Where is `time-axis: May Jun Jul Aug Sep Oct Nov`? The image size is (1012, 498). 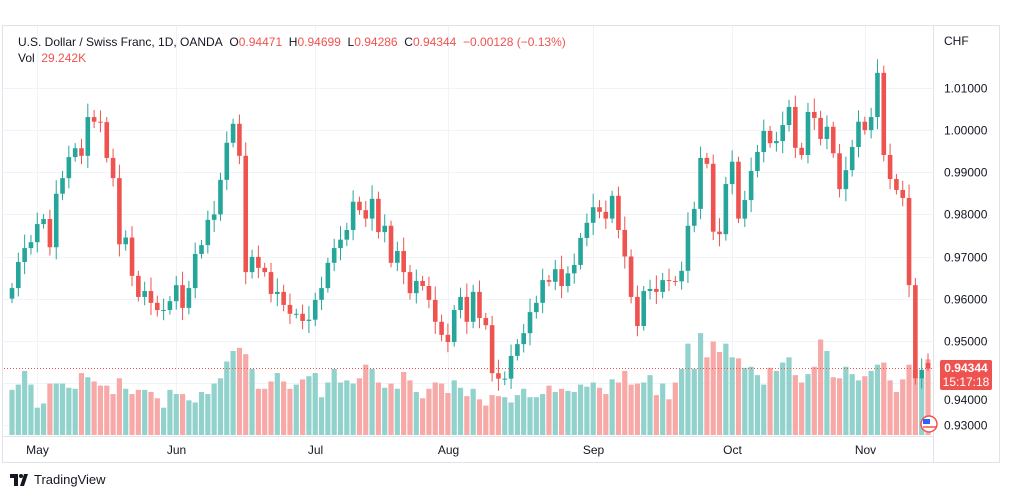
time-axis: May Jun Jul Aug Sep Oct Nov is located at coordinates (451, 450).